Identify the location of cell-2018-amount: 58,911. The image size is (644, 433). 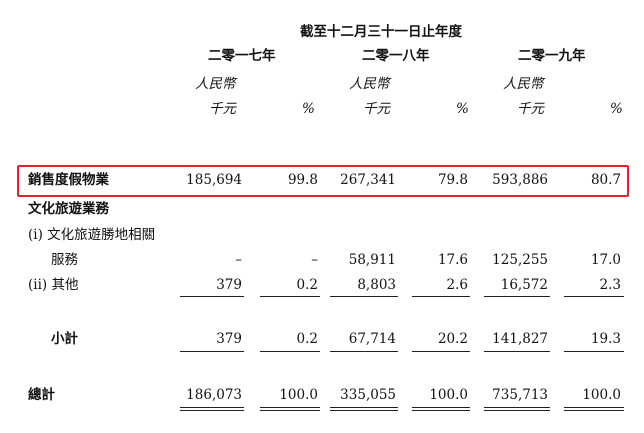
(372, 260).